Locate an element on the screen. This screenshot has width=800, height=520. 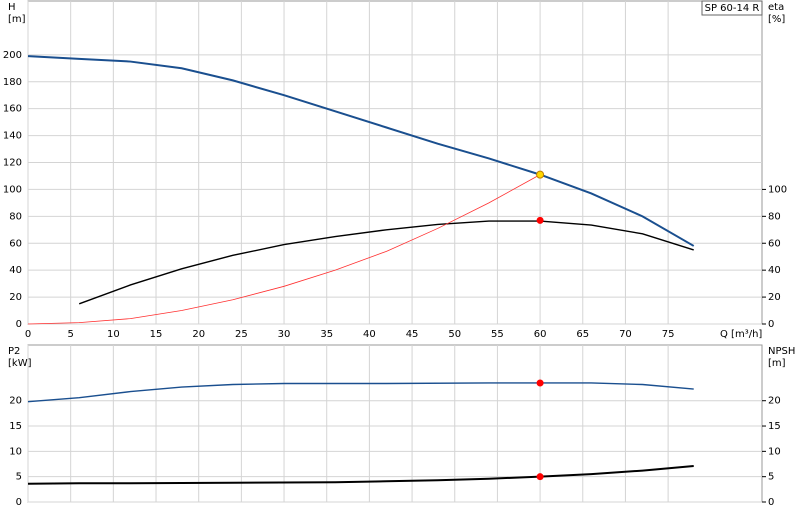
y-tick-label: 10 is located at coordinates (15, 451).